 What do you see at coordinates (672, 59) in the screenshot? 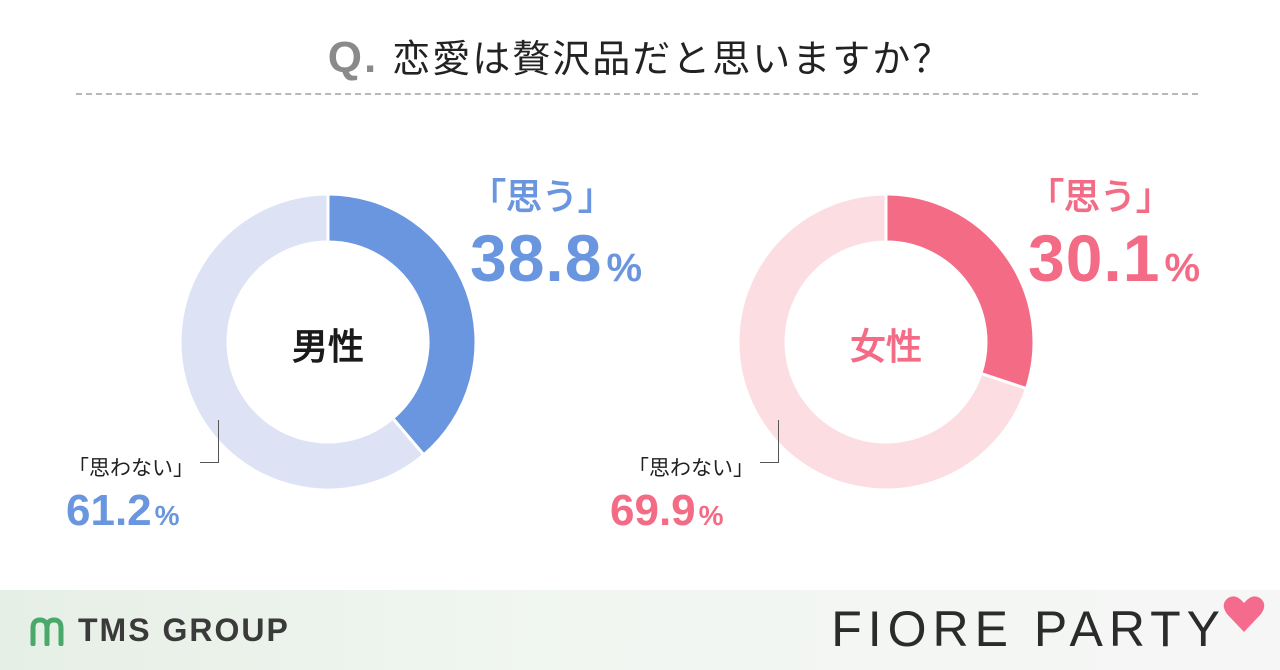
I see `question-text: 恋愛は贅沢品だと思いますか？` at bounding box center [672, 59].